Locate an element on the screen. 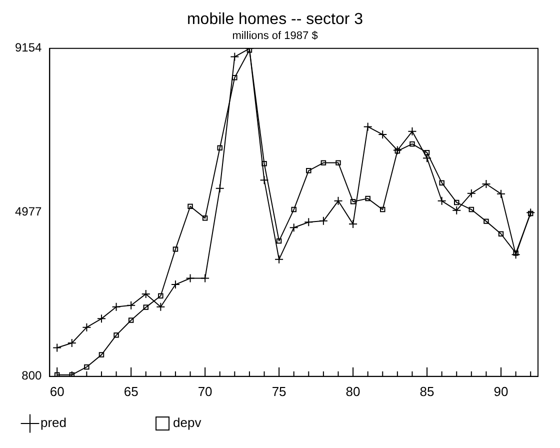  x-tick-label: 90 is located at coordinates (501, 391).